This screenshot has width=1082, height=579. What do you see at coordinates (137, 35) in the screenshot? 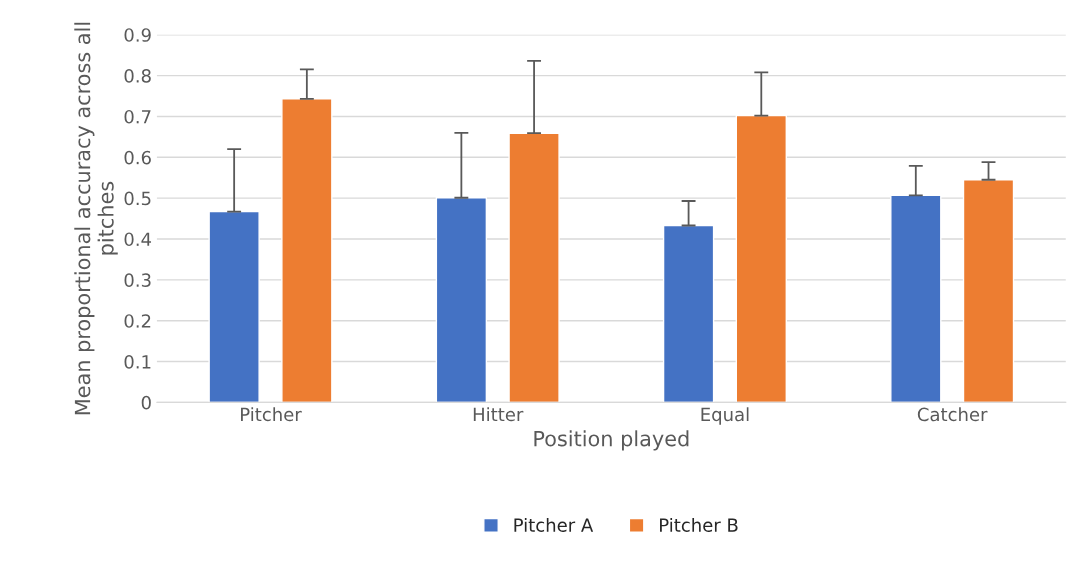
I see `y-tick-label: 0.9` at bounding box center [137, 35].